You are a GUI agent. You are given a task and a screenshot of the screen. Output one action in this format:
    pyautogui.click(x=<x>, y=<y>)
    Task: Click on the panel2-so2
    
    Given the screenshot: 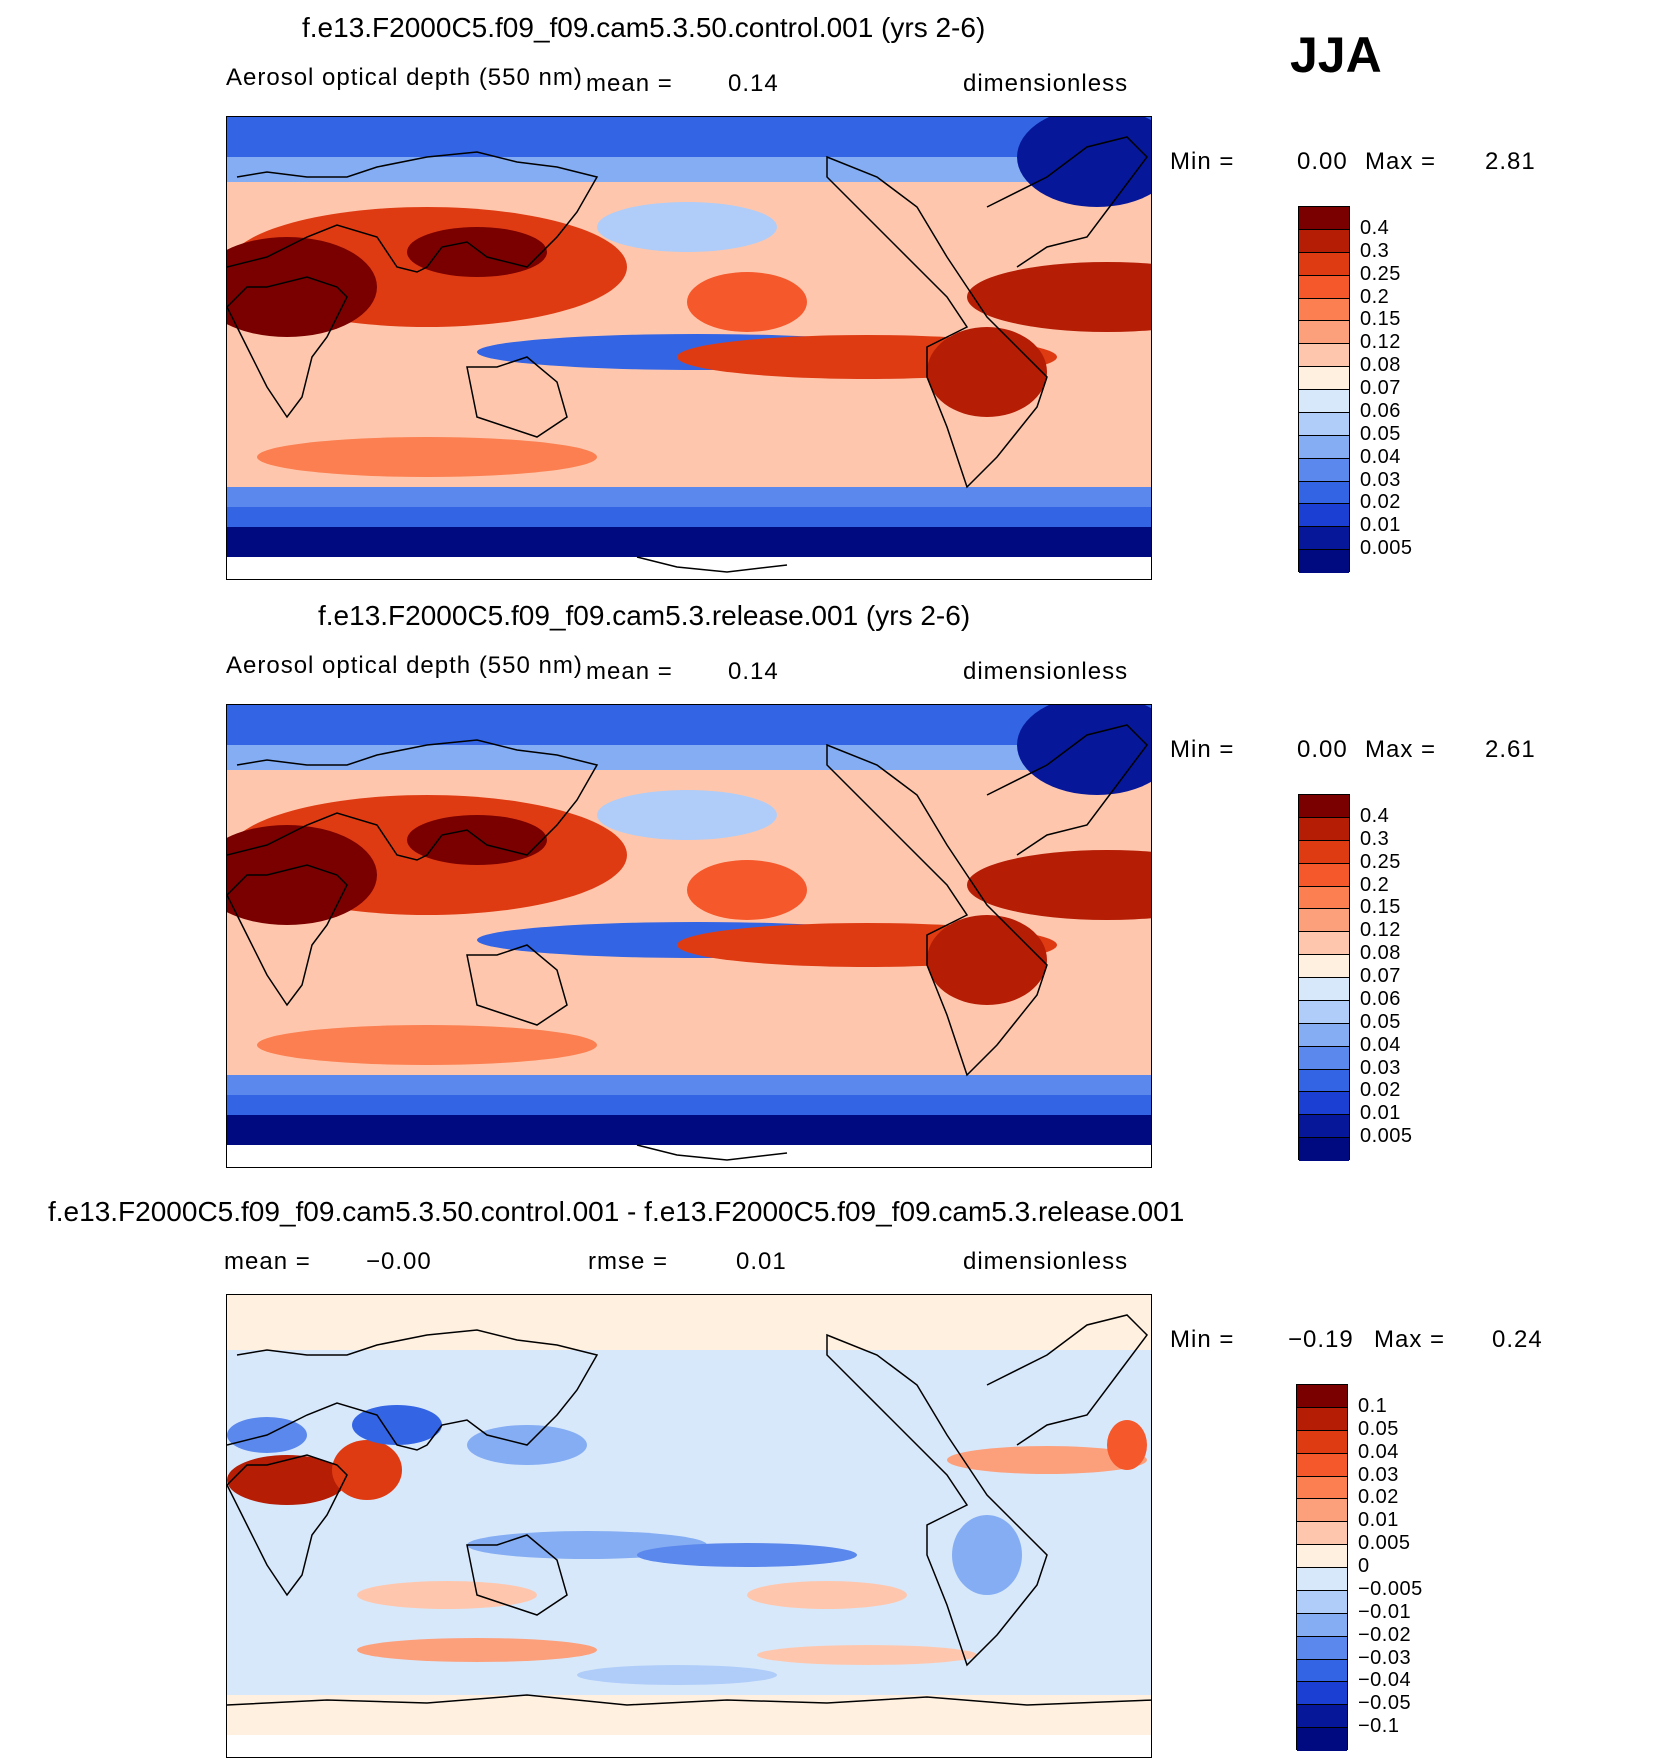 What is the action you would take?
    pyautogui.click(x=689, y=1105)
    